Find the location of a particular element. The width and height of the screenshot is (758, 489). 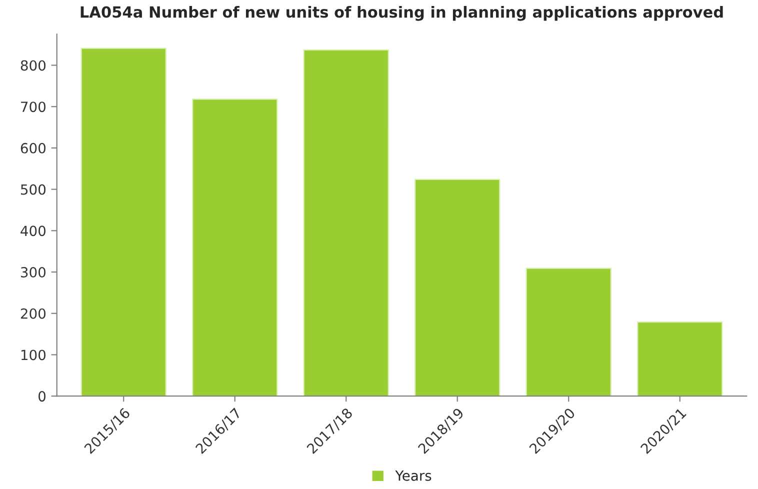

y-tick-label: 600 is located at coordinates (33, 148).